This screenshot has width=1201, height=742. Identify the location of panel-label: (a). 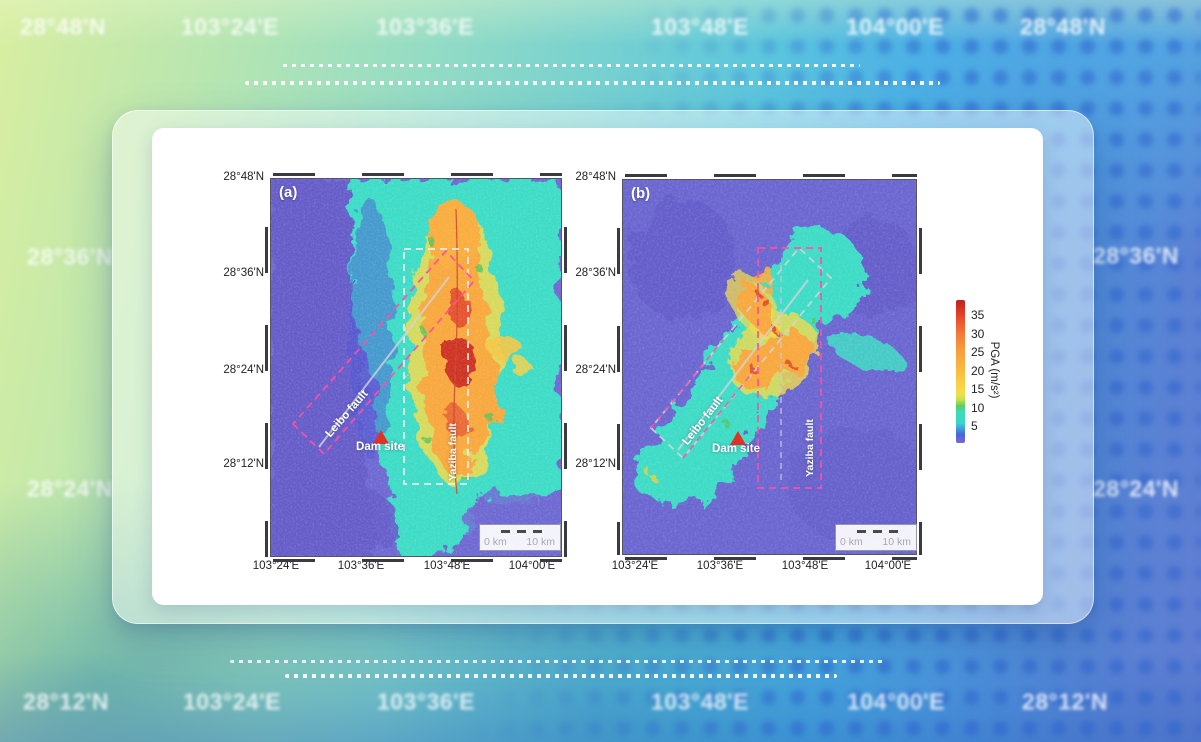
(288, 192).